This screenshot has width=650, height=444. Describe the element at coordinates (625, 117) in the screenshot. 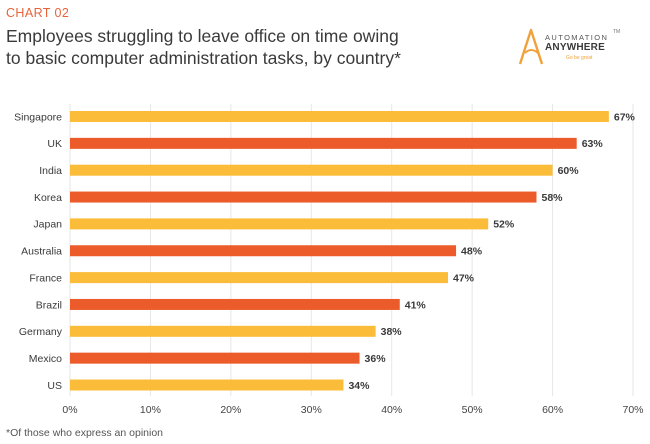

I see `value-label: 67%` at that location.